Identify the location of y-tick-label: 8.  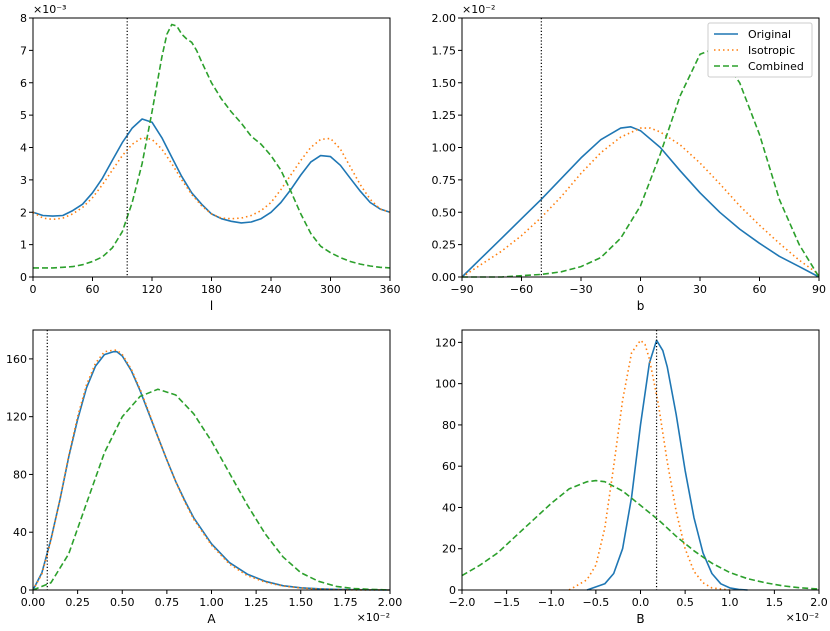
(23, 18).